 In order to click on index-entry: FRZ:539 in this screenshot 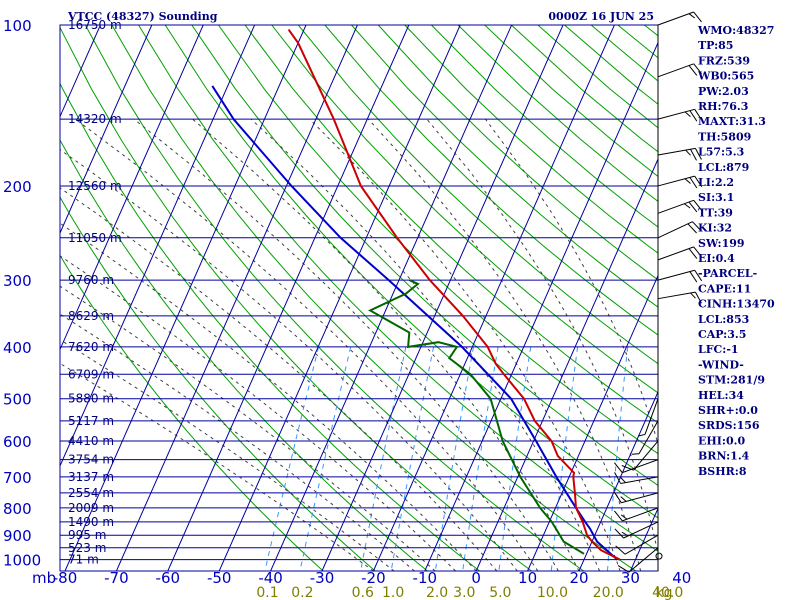, I will do `click(724, 60)`.